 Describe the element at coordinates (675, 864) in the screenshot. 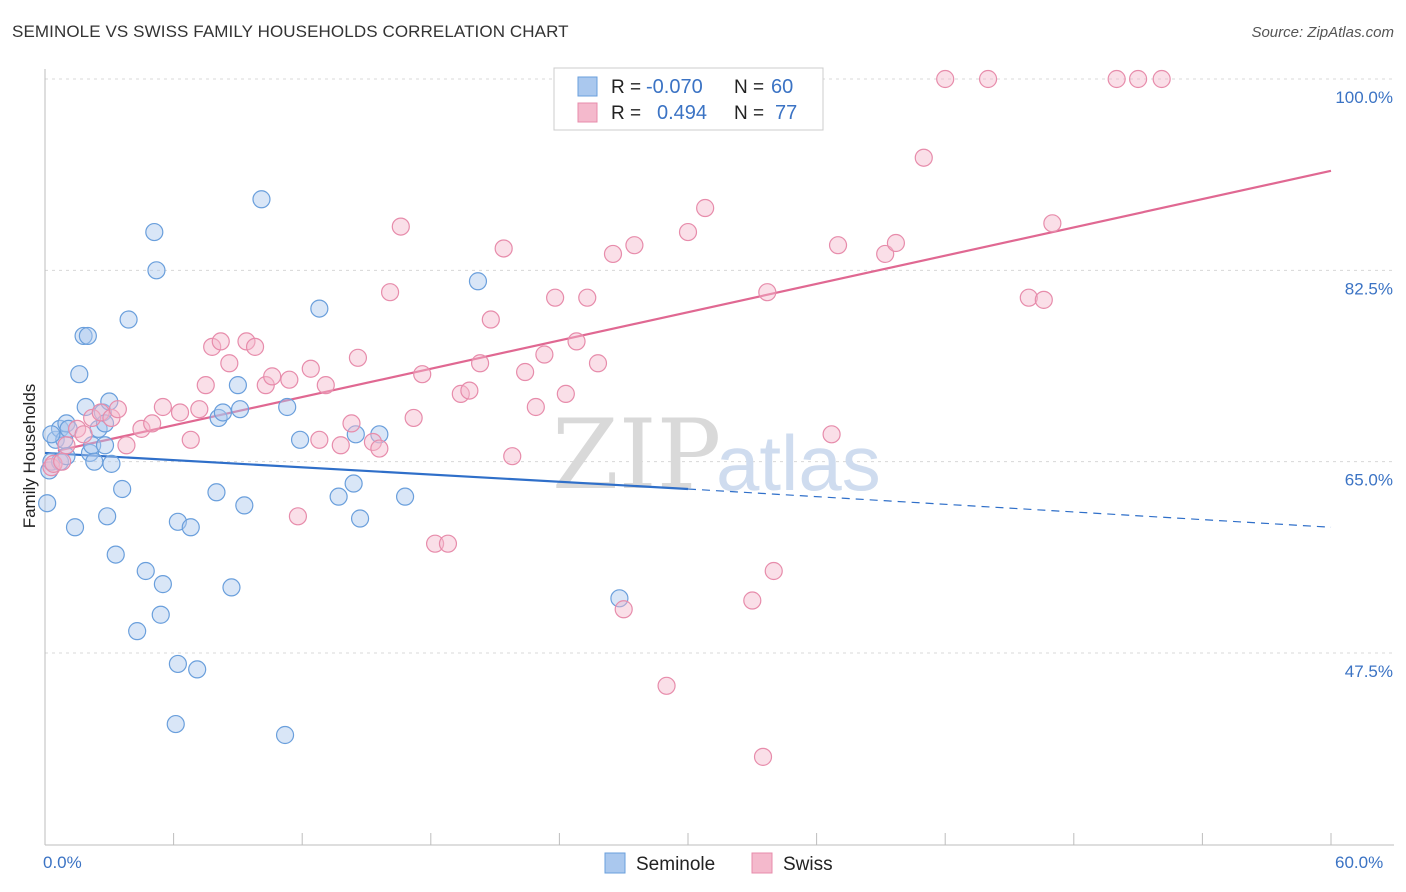

I see `series-label-seminole: Seminole` at that location.